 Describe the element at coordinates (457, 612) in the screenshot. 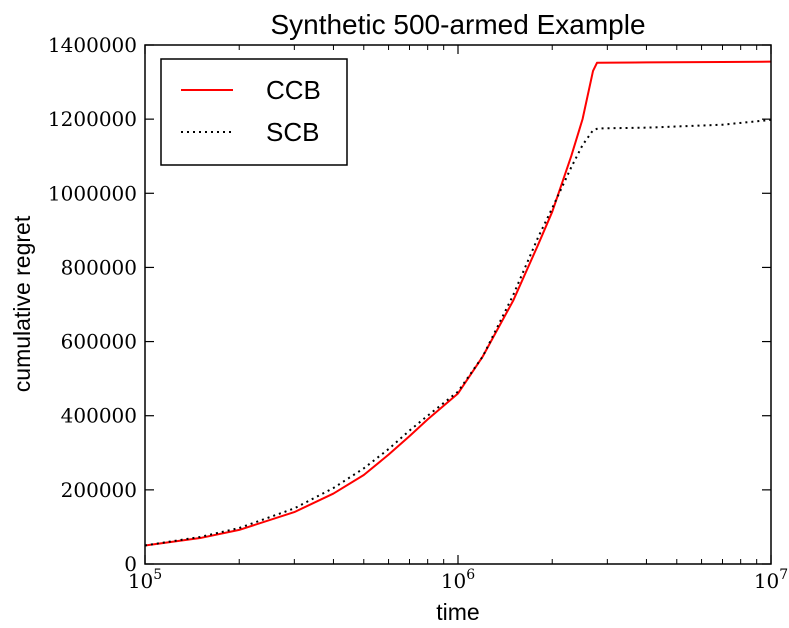

I see `x-axis-label: time` at that location.